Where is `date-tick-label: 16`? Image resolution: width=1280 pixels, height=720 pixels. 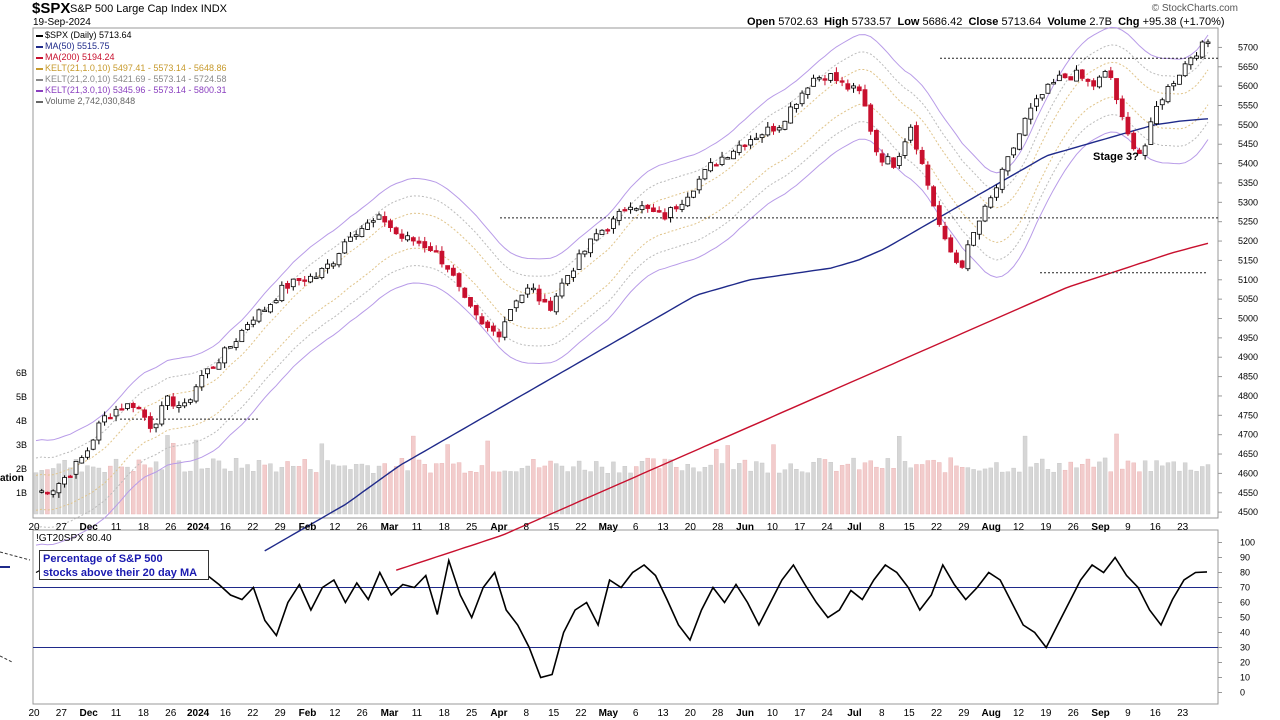 date-tick-label: 16 is located at coordinates (1156, 713).